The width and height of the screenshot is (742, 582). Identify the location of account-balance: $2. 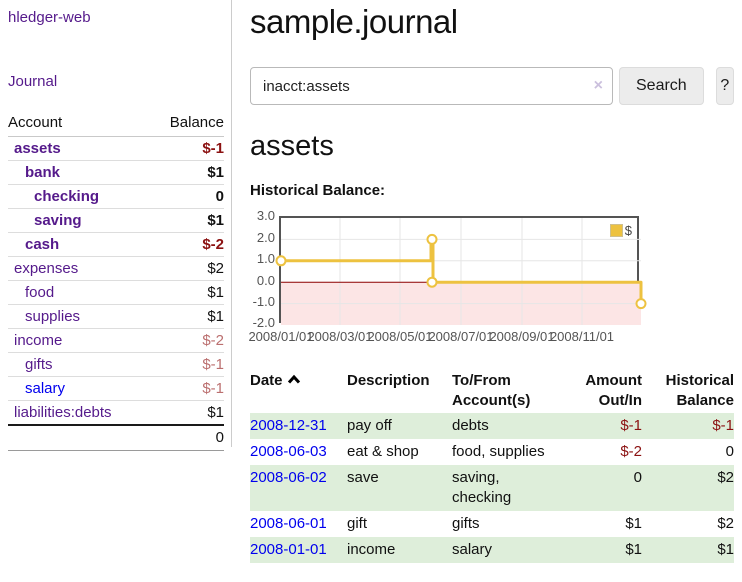
(186, 268).